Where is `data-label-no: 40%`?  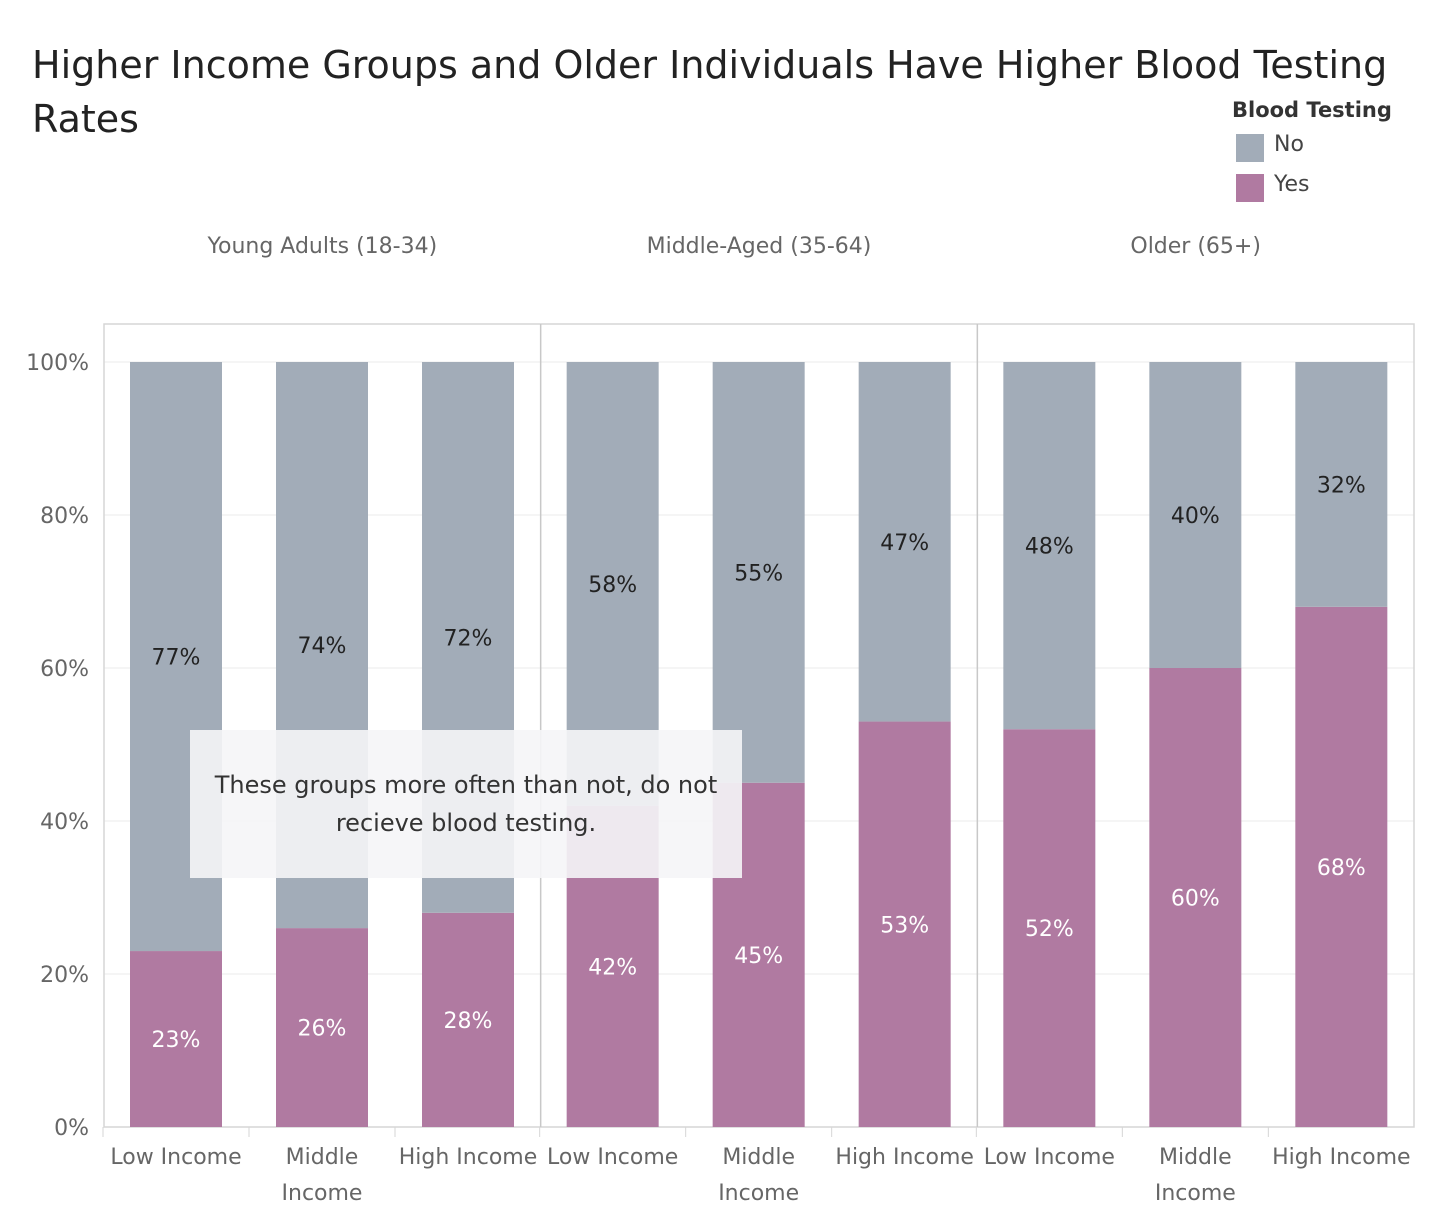 data-label-no: 40% is located at coordinates (1195, 516).